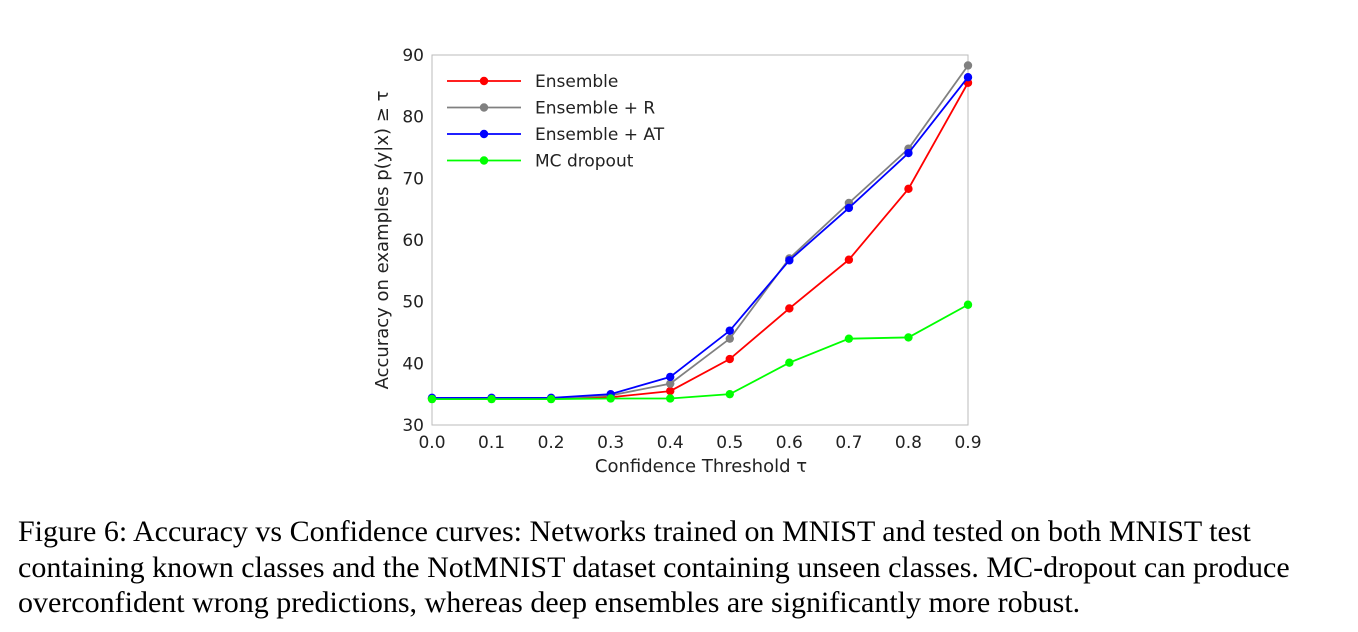 This screenshot has width=1358, height=632. Describe the element at coordinates (551, 443) in the screenshot. I see `x-tick-label: 0.2` at that location.